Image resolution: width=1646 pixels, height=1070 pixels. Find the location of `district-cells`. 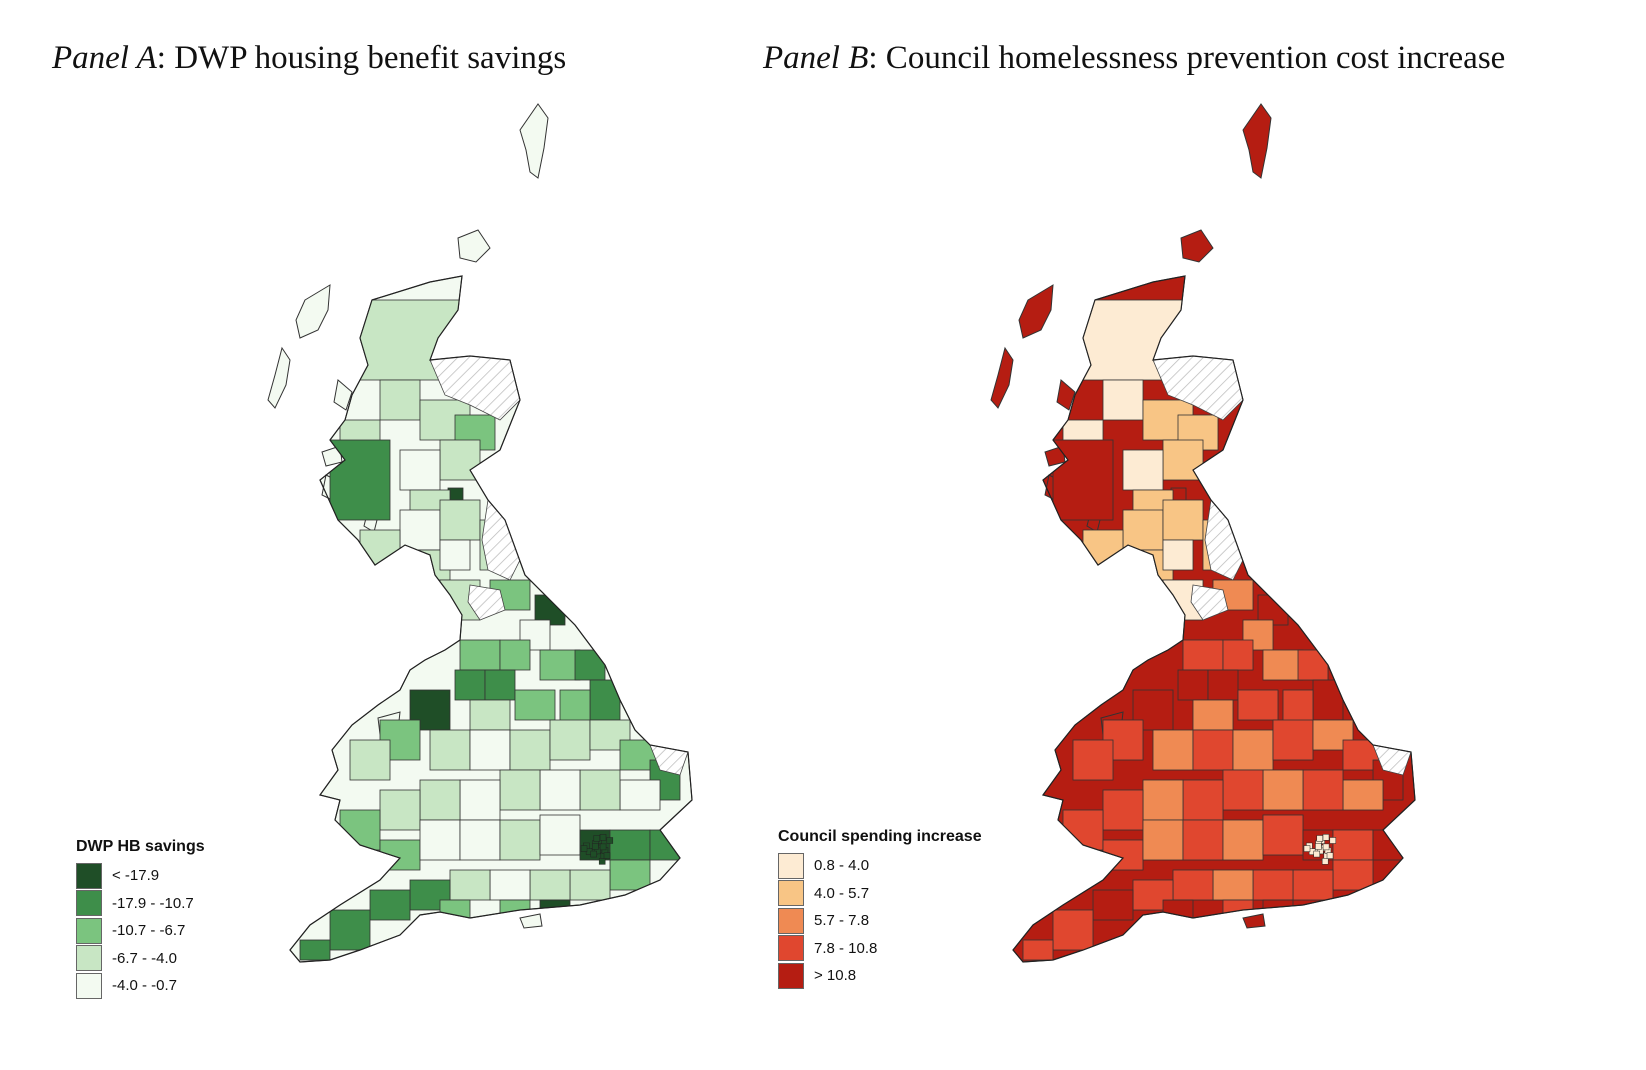

district-cells is located at coordinates (1217, 630).